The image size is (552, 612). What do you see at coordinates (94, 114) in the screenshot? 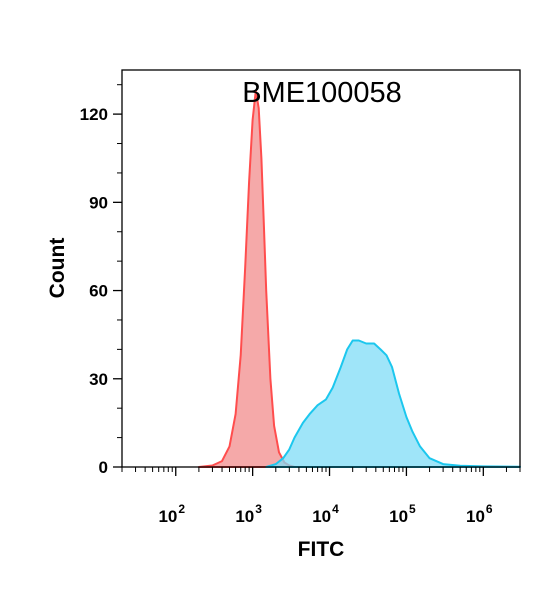
I see `y-tick-label: 120` at bounding box center [94, 114].